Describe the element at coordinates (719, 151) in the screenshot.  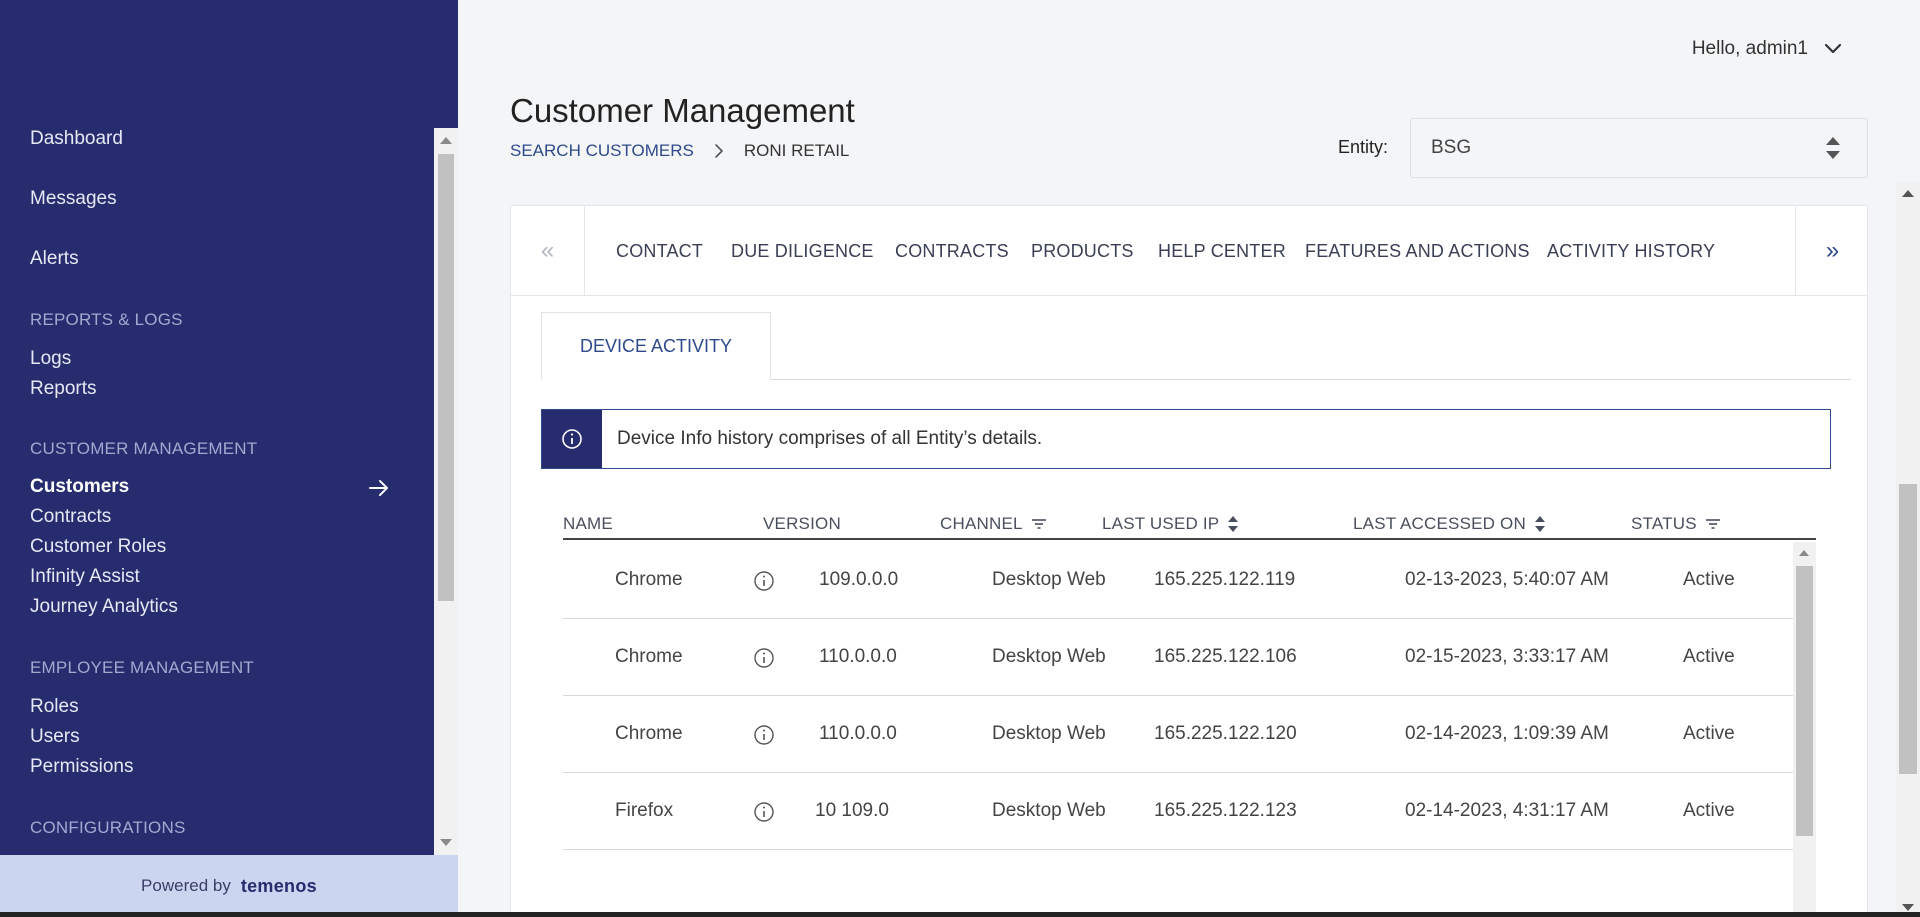
I see `chevron-right-icon` at that location.